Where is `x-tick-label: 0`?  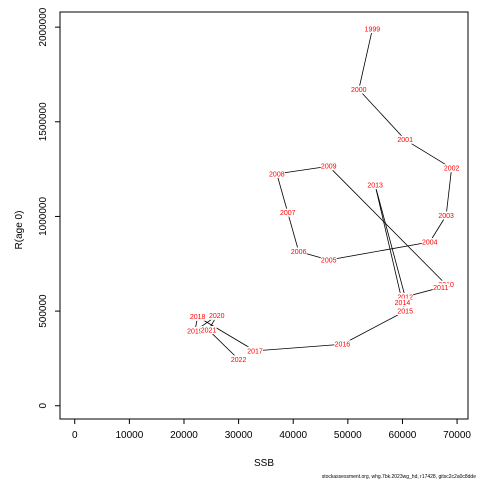
x-tick-label: 0 is located at coordinates (75, 435).